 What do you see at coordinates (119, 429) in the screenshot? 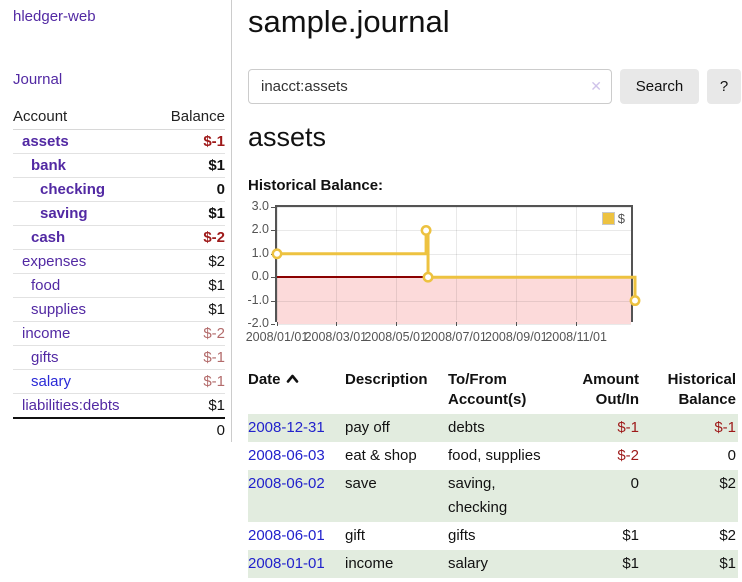
I see `accounts-total-row: 0` at bounding box center [119, 429].